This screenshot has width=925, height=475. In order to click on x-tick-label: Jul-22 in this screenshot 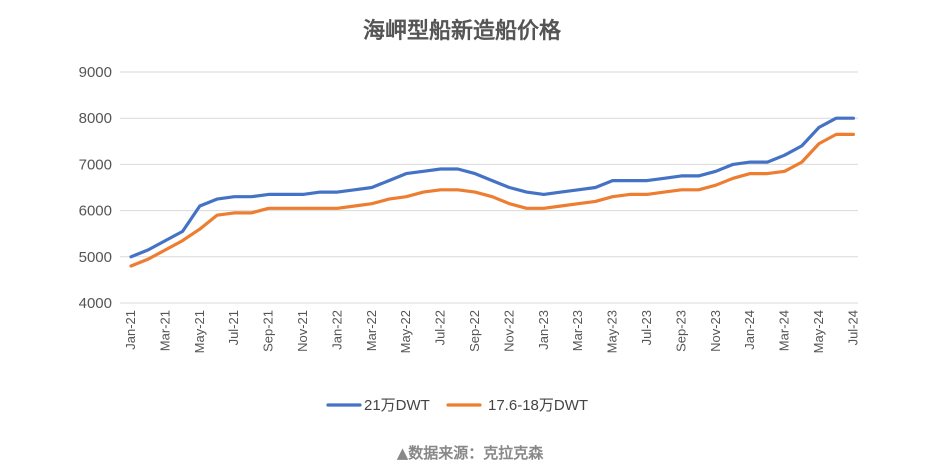, I will do `click(440, 327)`.